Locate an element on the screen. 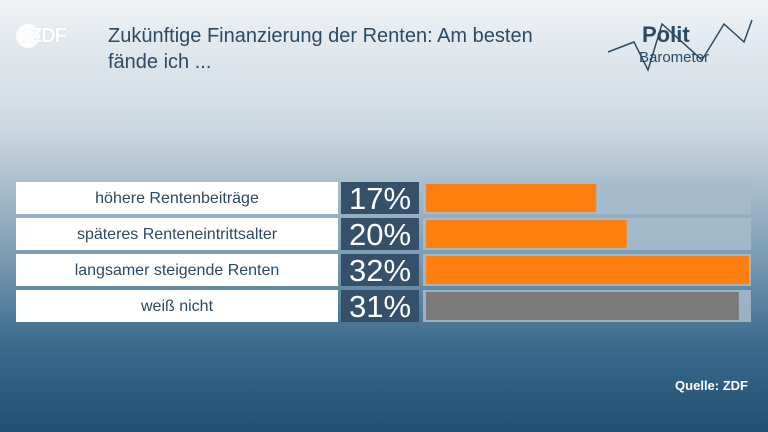  category-label: weiß nicht is located at coordinates (177, 306).